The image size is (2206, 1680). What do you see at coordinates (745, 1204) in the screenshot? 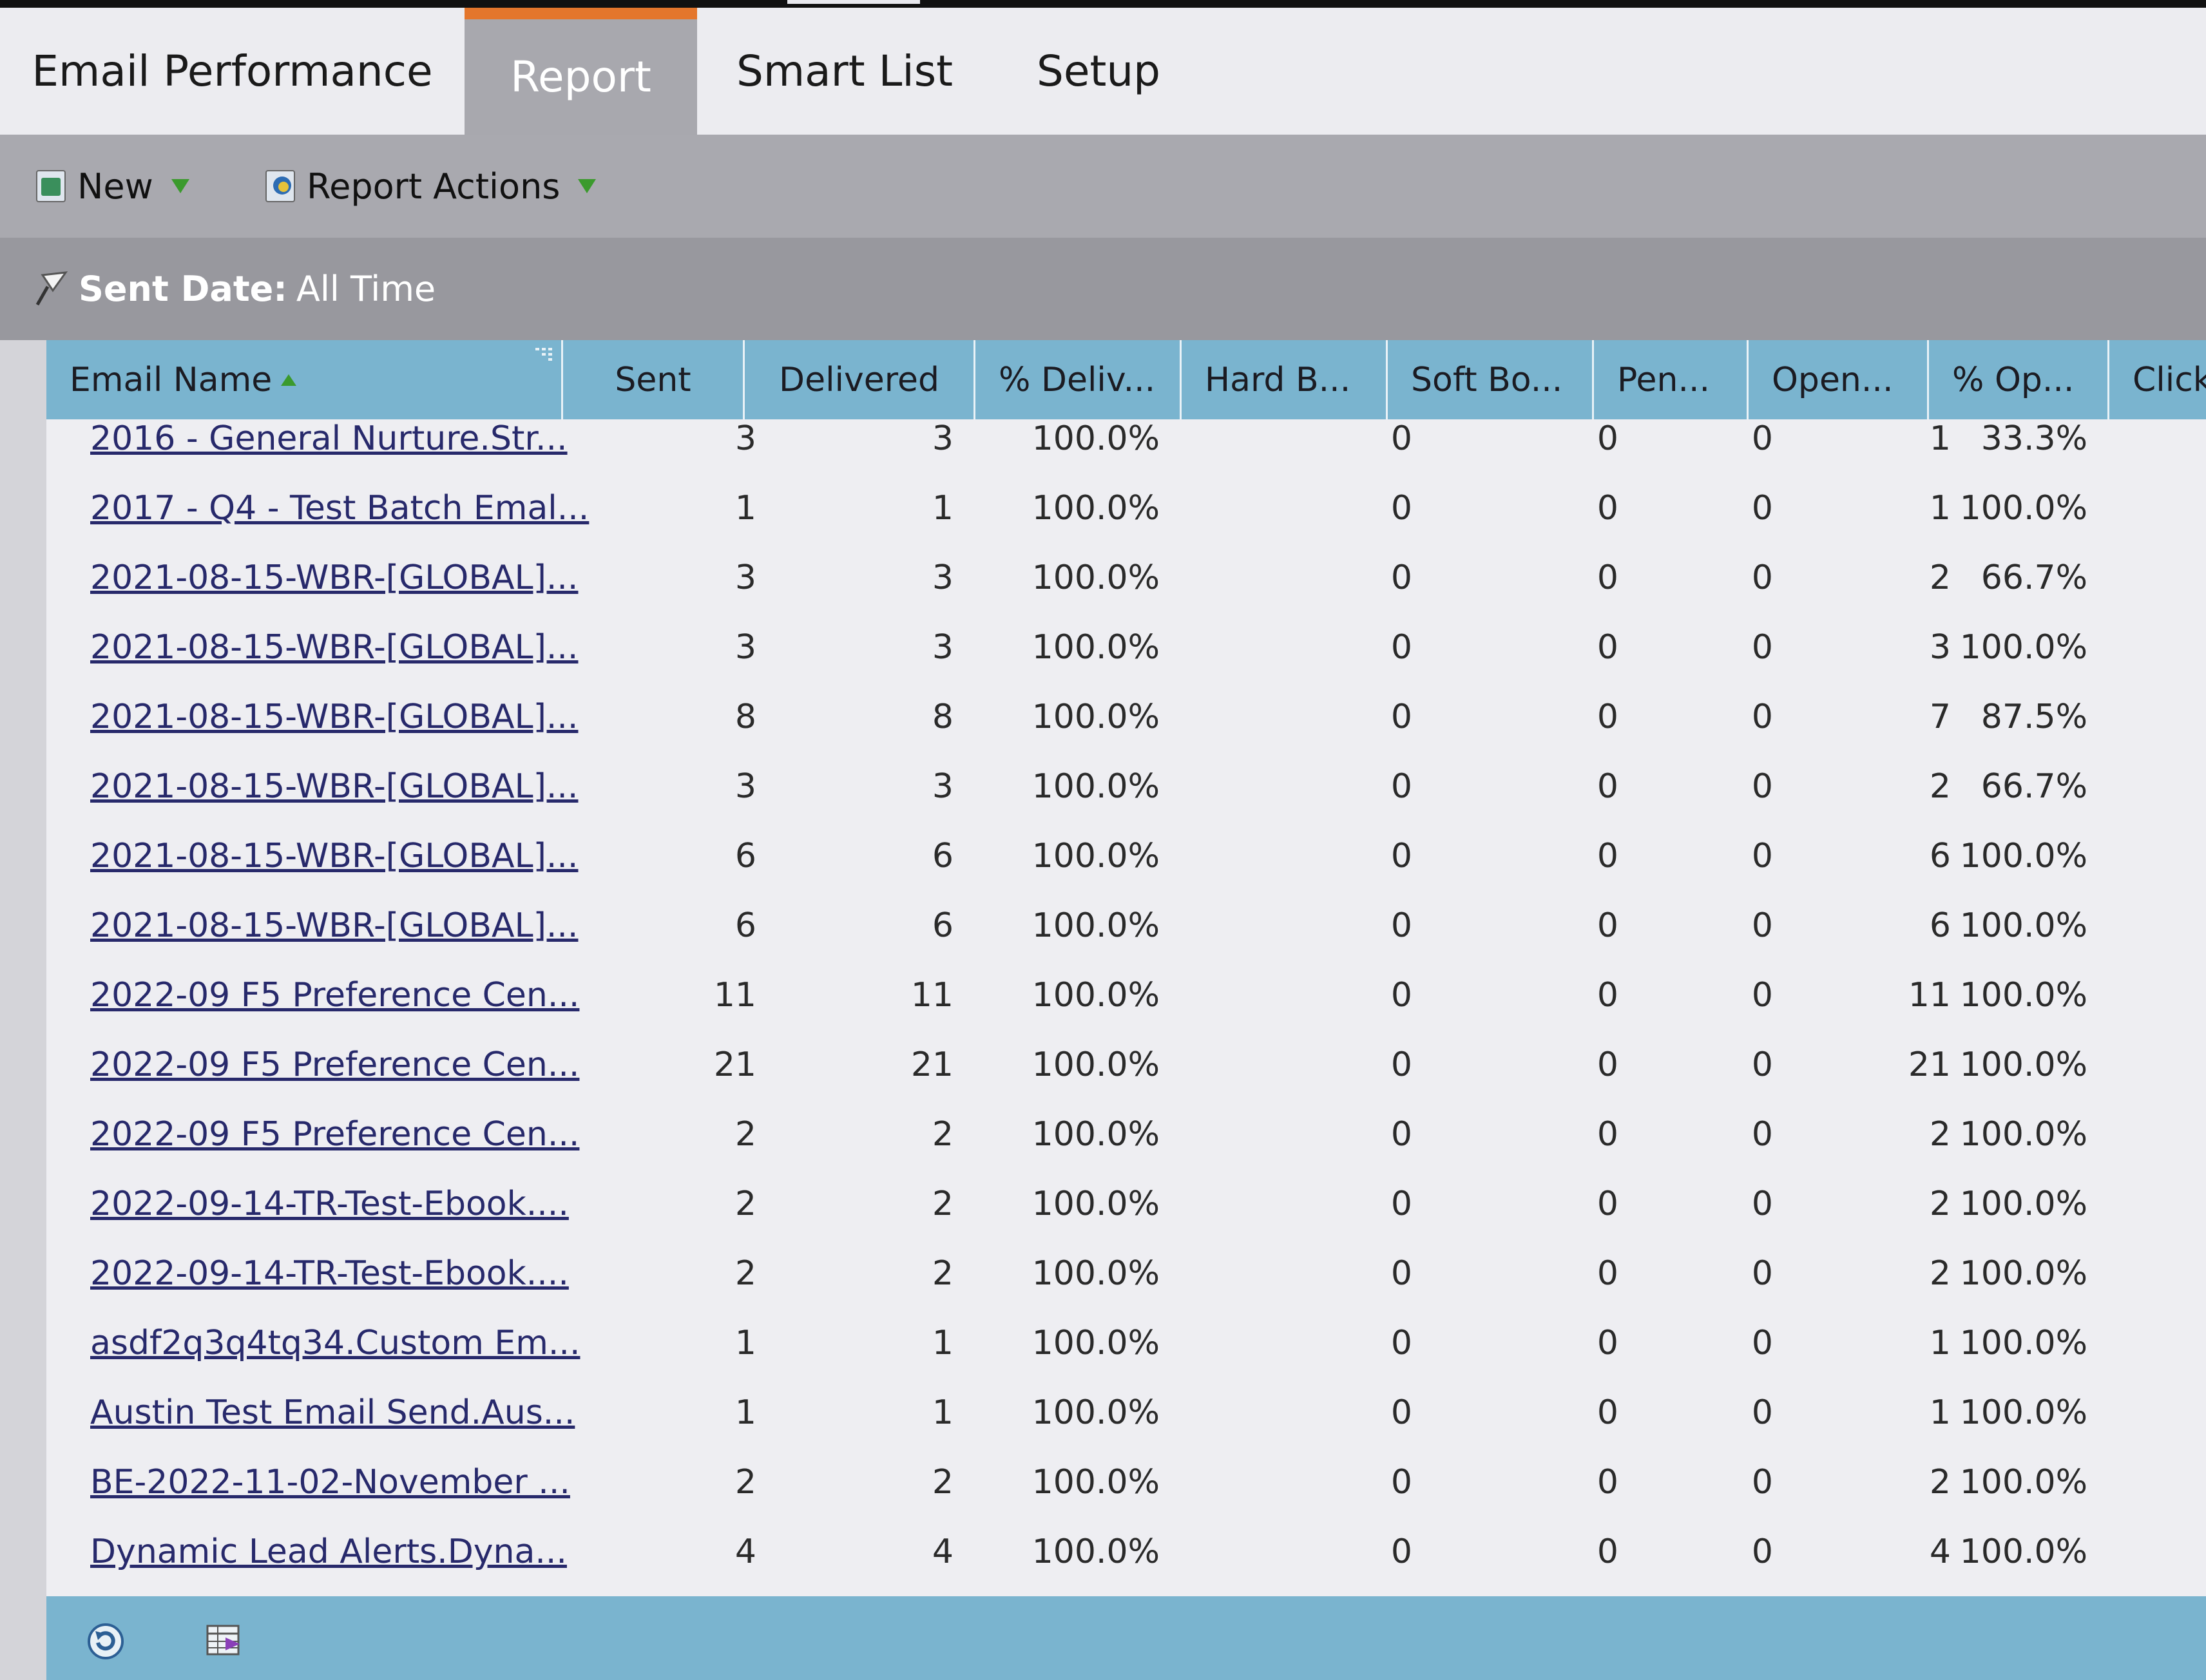
I see `cell-sent: 2` at bounding box center [745, 1204].